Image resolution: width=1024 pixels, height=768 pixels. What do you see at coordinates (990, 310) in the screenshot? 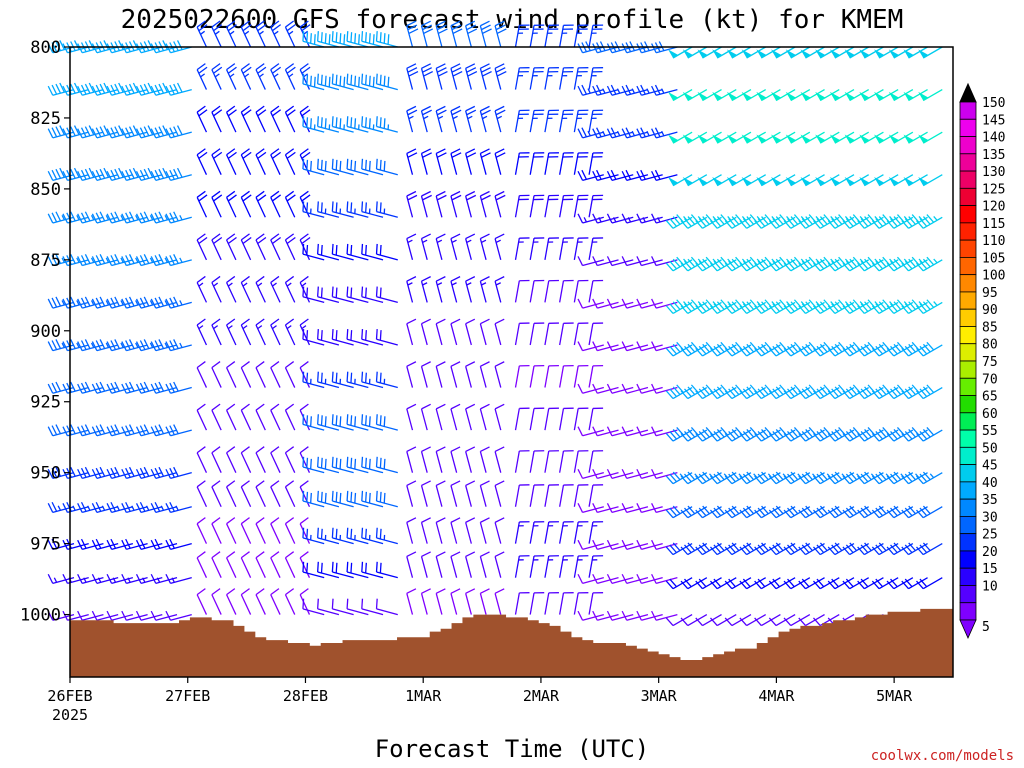
I see `colorbar-label: 90` at bounding box center [990, 310].